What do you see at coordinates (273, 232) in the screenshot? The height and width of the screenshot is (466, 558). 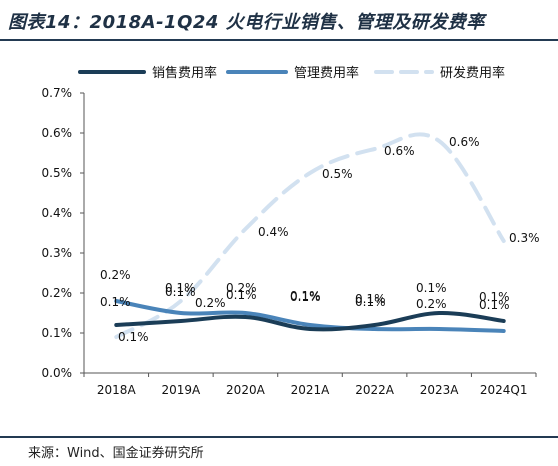 I see `data-label: 0.4%` at bounding box center [273, 232].